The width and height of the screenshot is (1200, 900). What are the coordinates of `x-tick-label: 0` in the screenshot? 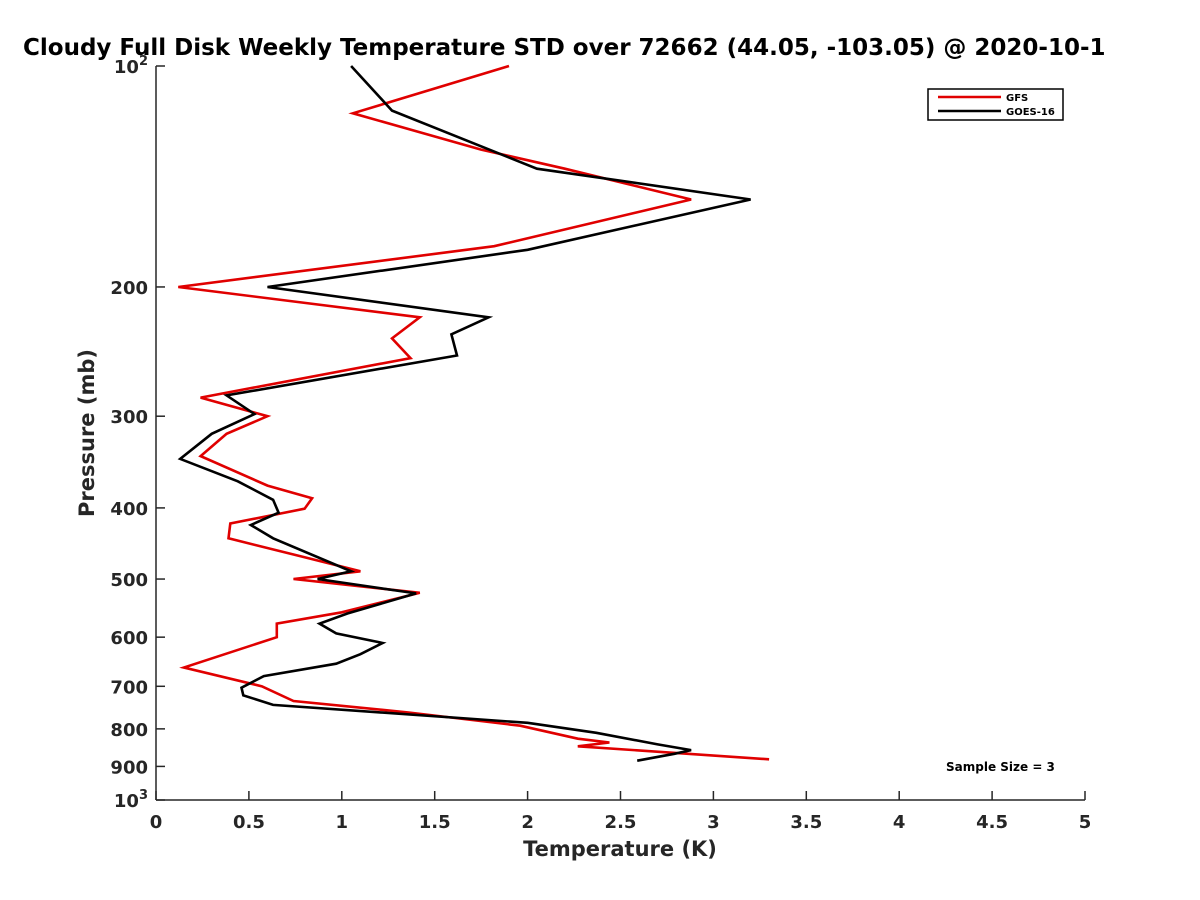 It's located at (156, 822).